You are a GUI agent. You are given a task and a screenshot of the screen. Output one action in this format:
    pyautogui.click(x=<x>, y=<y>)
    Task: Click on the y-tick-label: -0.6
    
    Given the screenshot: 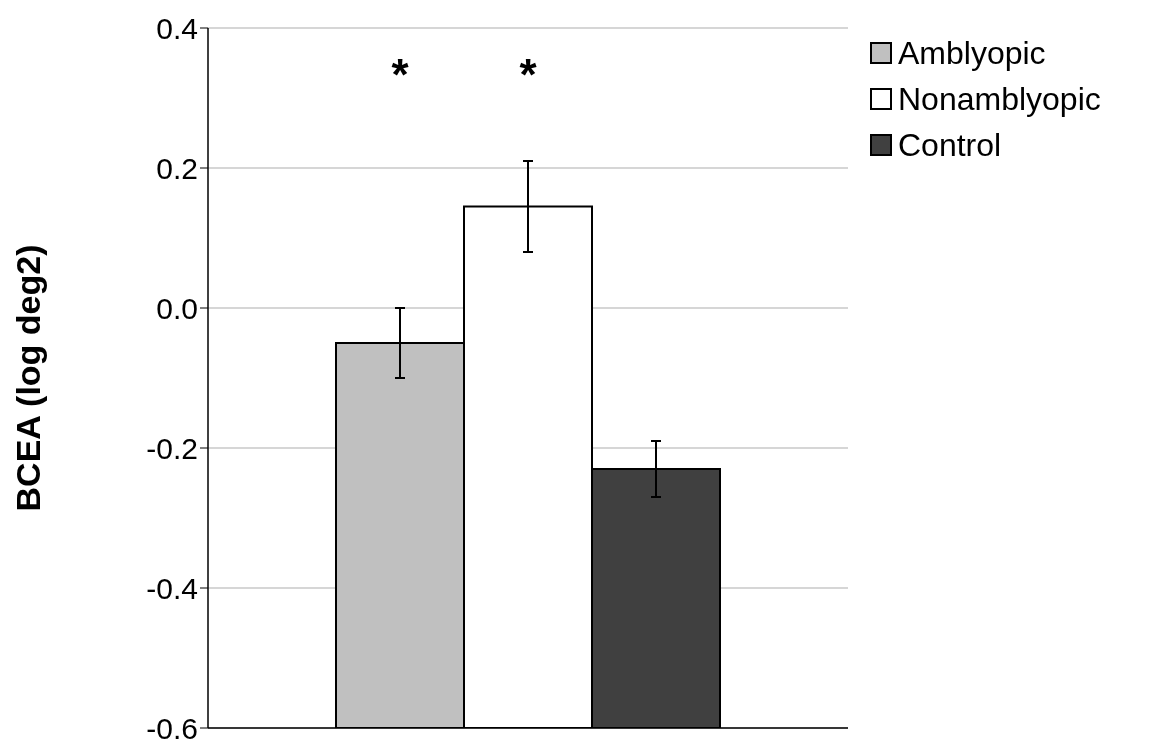 What is the action you would take?
    pyautogui.click(x=172, y=728)
    